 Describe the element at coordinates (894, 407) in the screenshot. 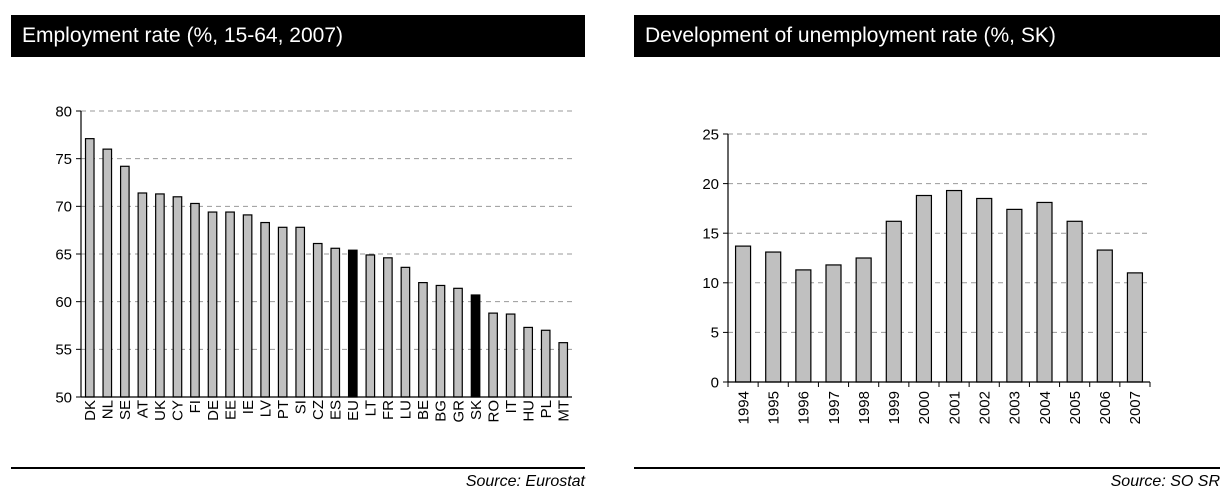

I see `x-tick-label: 1999` at that location.